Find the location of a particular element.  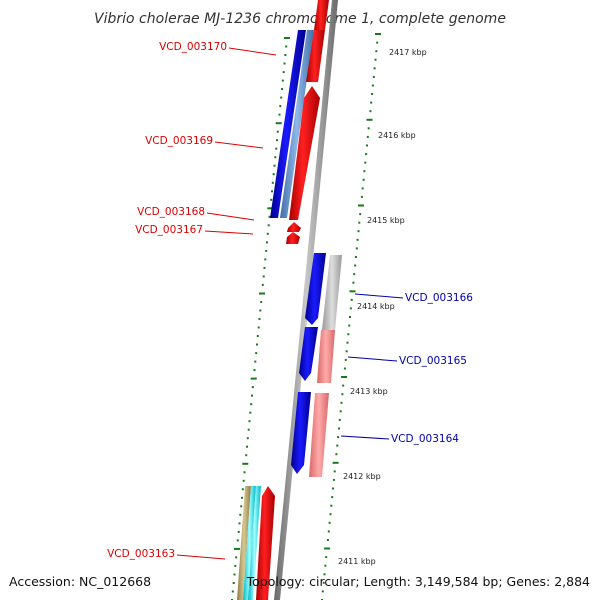

gene-features-middle is located at coordinates (316, 365).